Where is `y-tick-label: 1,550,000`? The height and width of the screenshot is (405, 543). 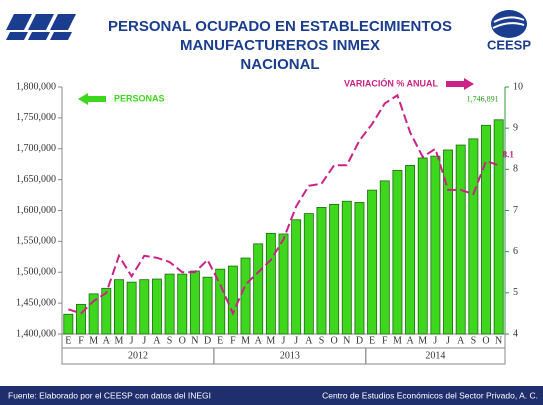 y-tick-label: 1,550,000 is located at coordinates (36, 241).